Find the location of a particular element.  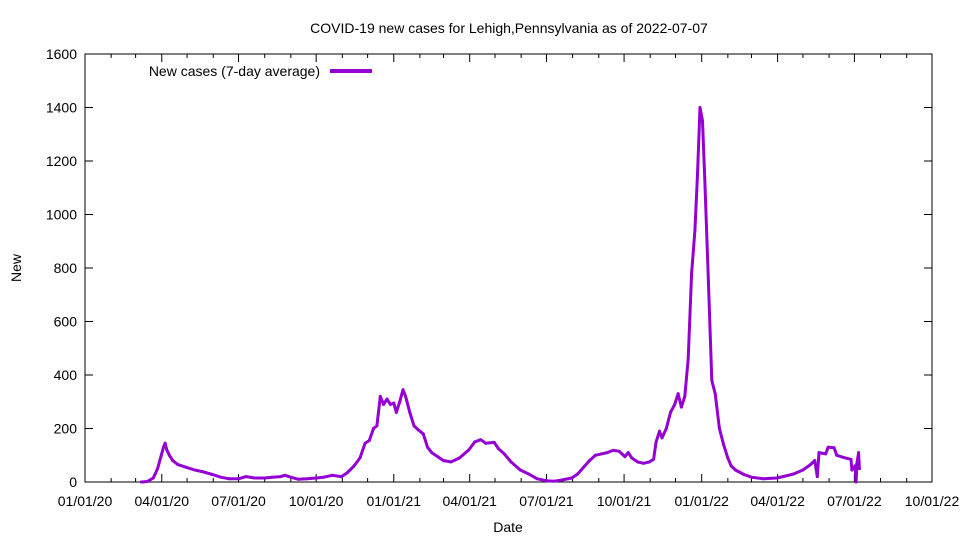

y-tick-label: 800 is located at coordinates (66, 268).